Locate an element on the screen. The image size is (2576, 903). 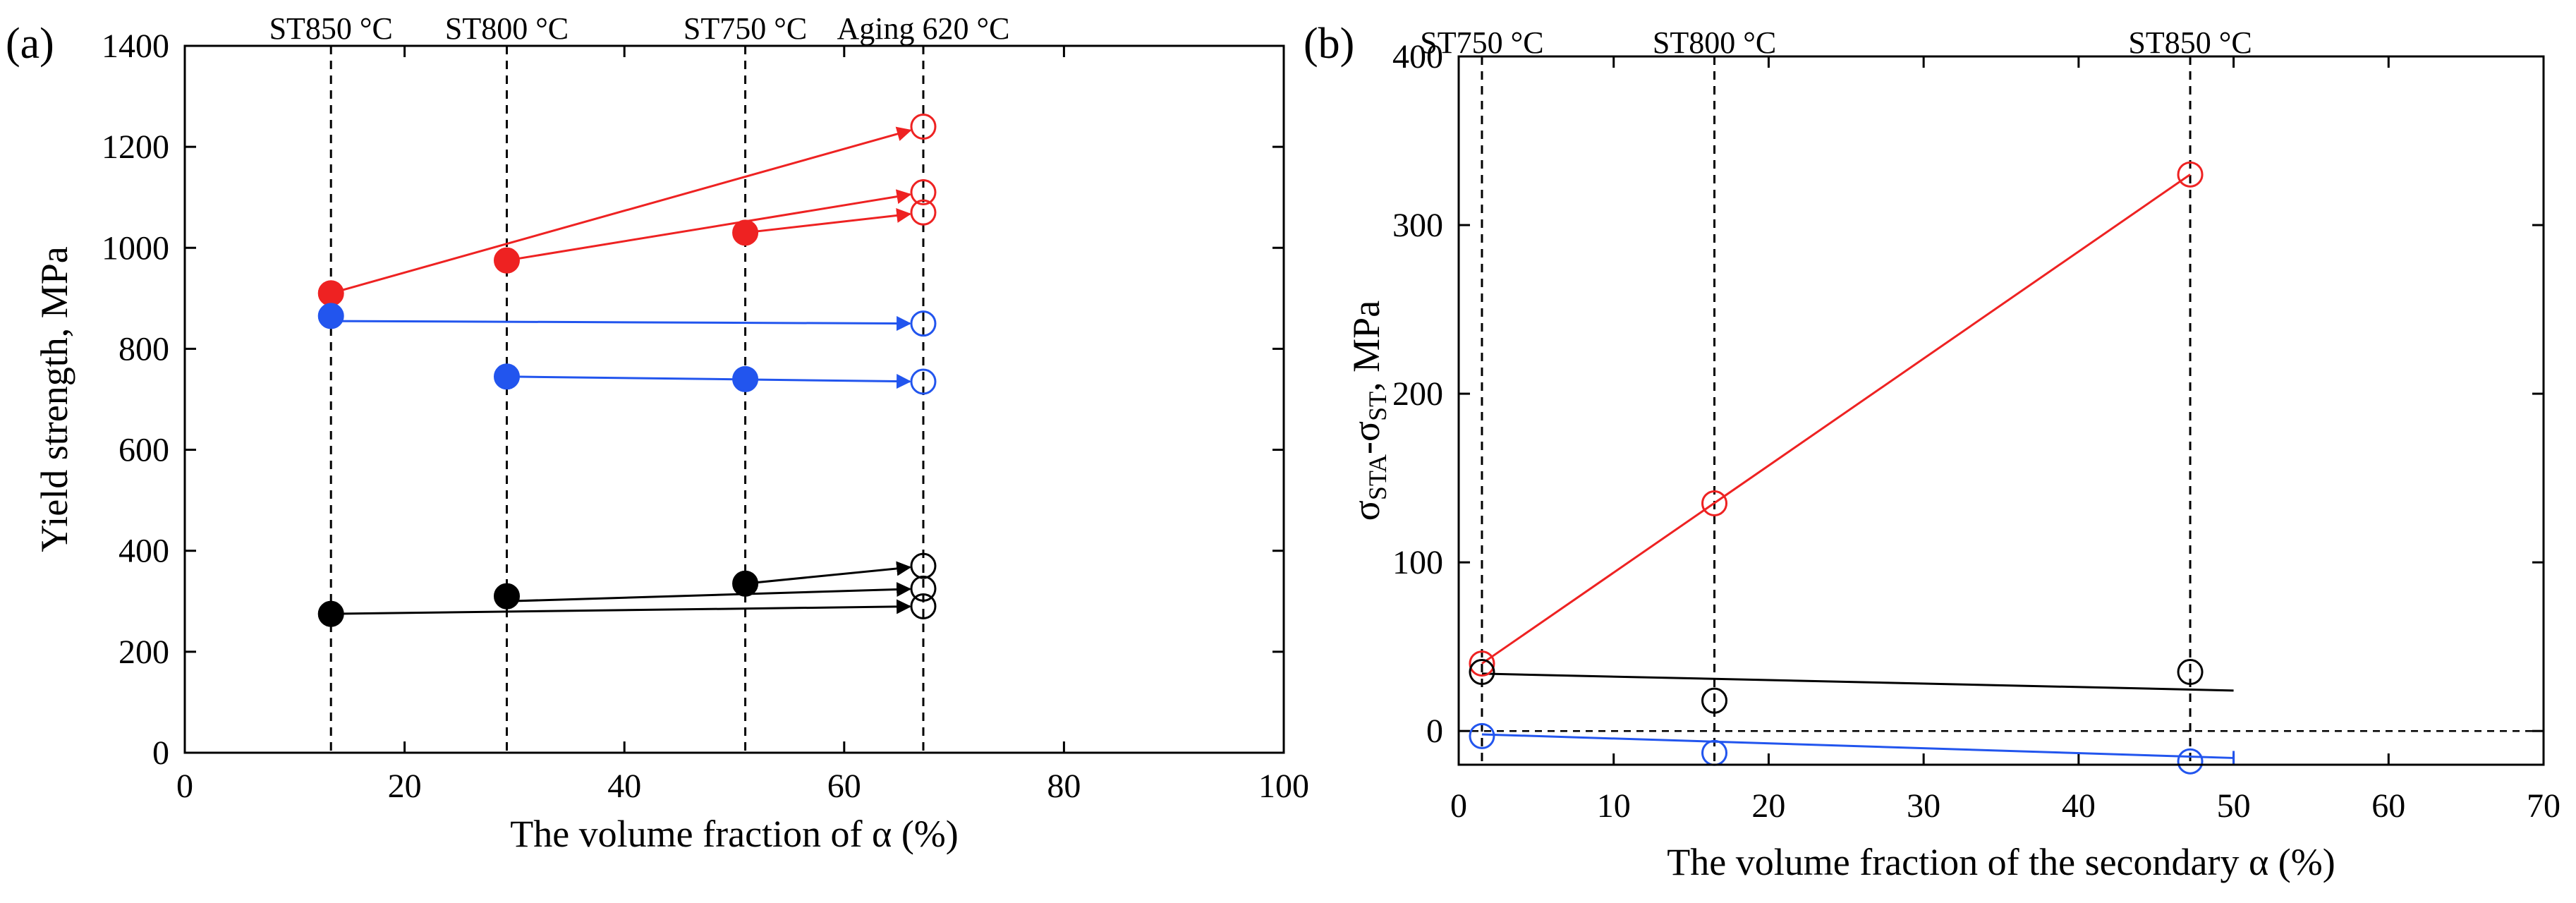
x-tick-label: 80 is located at coordinates (1064, 786).